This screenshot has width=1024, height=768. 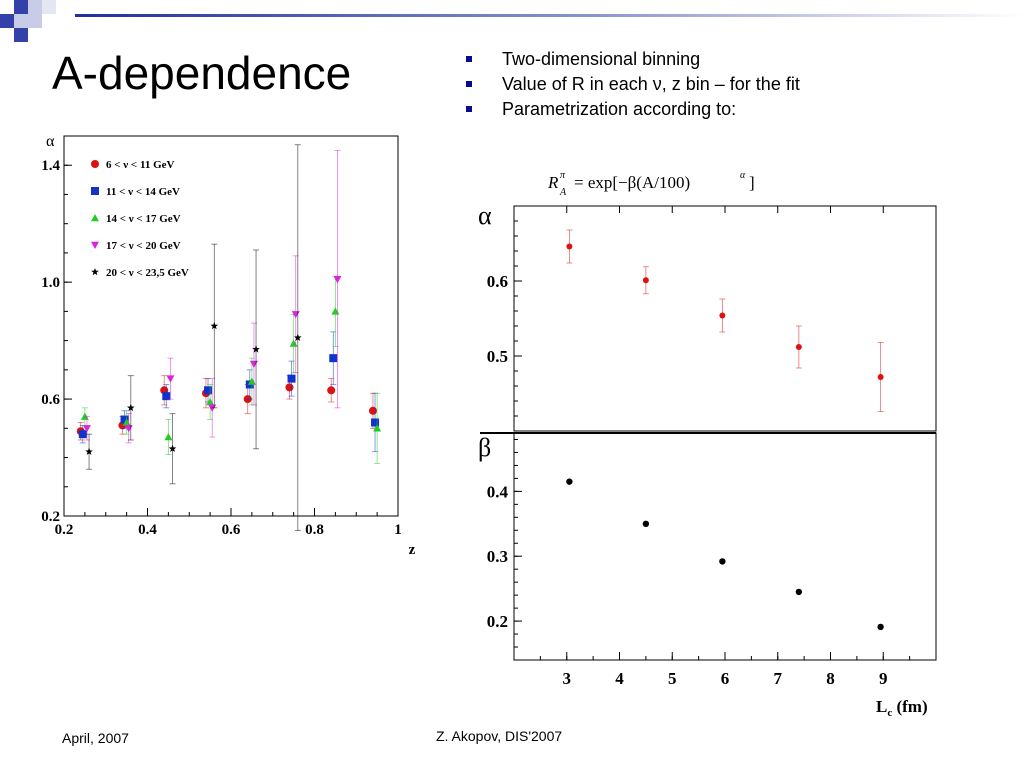 What do you see at coordinates (140, 165) in the screenshot?
I see `legend-label: 6 < ν < 11 GeV` at bounding box center [140, 165].